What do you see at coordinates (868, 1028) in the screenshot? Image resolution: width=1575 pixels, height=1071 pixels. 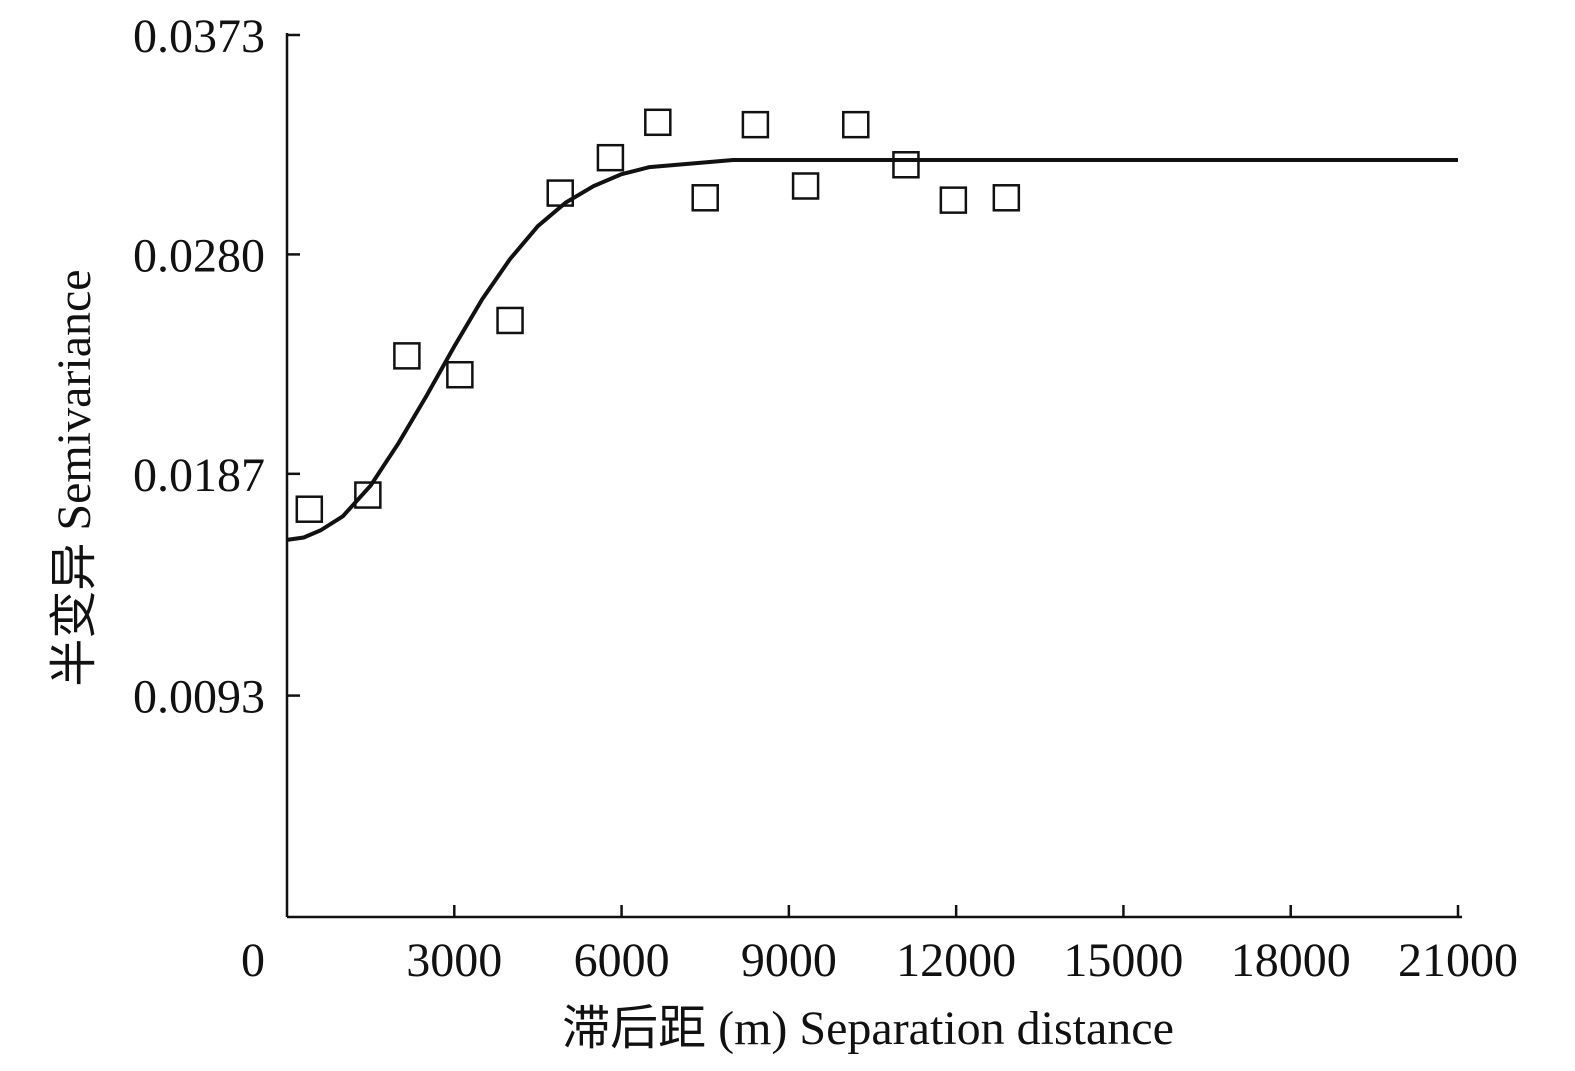 I see `x-axis-title: 滞后距 (m) Separation distance` at bounding box center [868, 1028].